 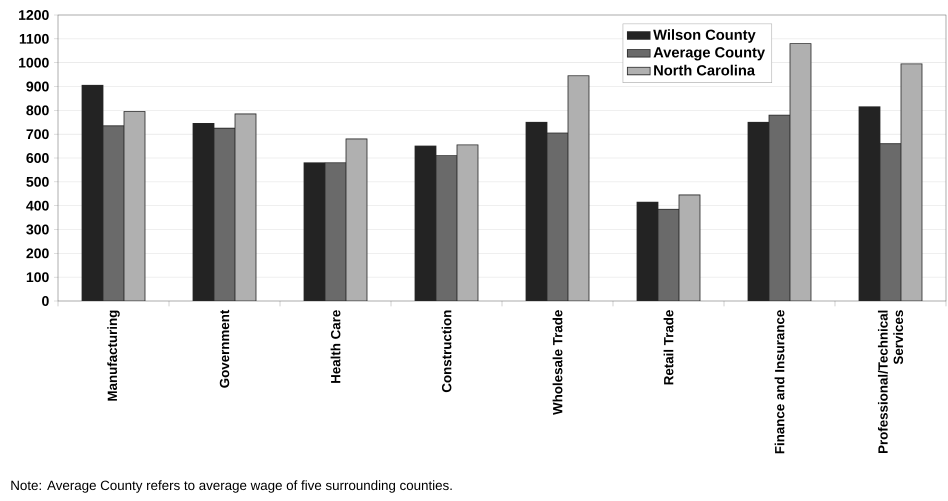 What do you see at coordinates (709, 53) in the screenshot?
I see `legend-label: Average County` at bounding box center [709, 53].